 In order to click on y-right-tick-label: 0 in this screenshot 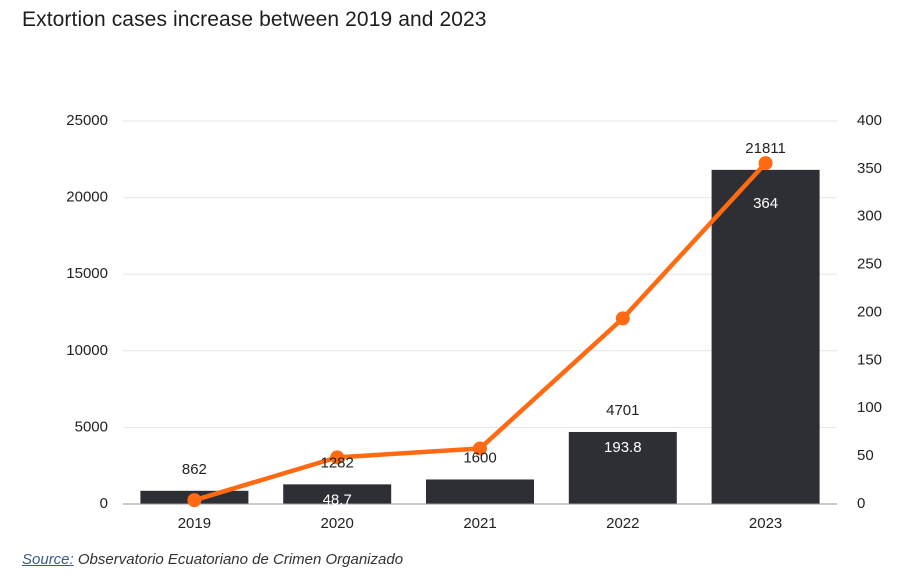, I will do `click(861, 503)`.